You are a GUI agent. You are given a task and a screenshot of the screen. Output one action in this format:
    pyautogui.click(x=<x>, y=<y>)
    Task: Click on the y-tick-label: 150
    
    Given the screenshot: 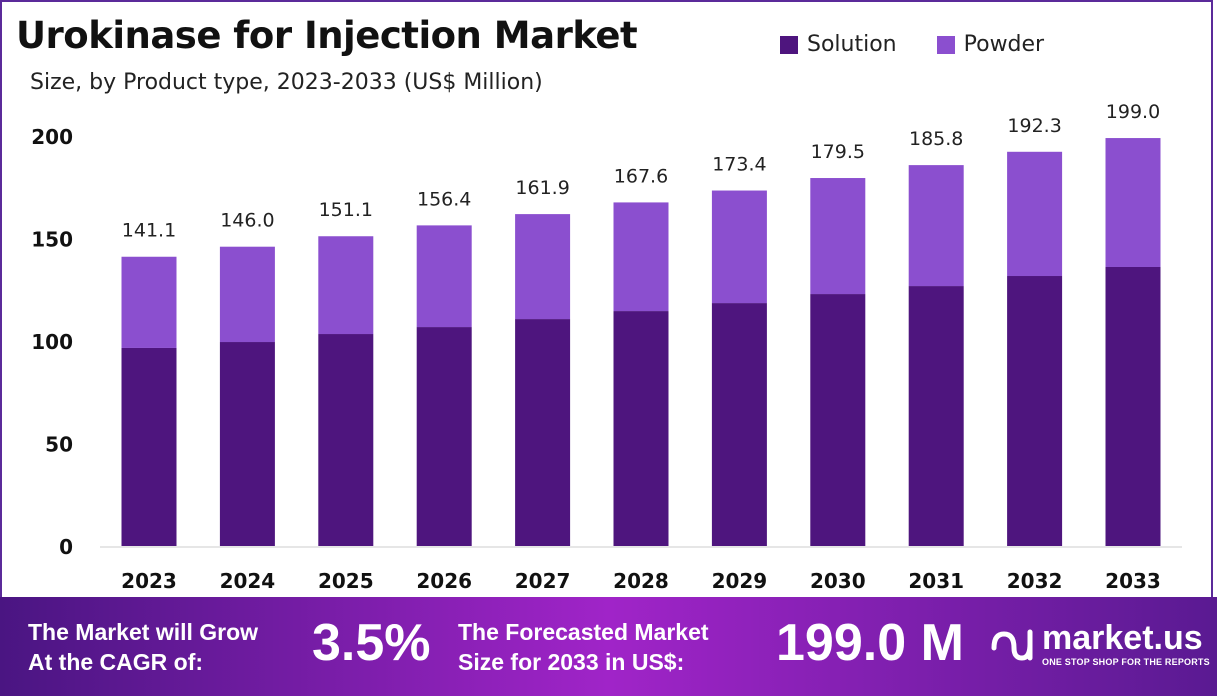 What is the action you would take?
    pyautogui.click(x=52, y=240)
    